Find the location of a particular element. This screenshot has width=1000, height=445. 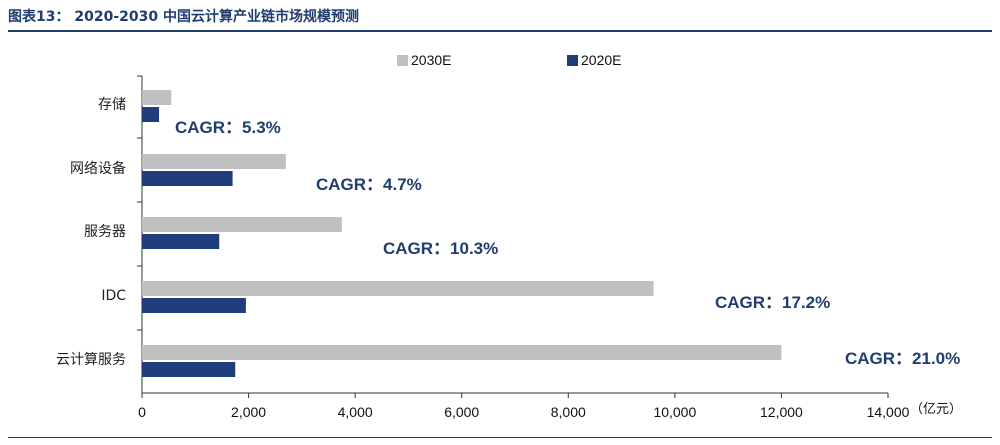

title-bar: 图表13： 2020-2030 中国云计算产业链市场规模预测 is located at coordinates (500, 18).